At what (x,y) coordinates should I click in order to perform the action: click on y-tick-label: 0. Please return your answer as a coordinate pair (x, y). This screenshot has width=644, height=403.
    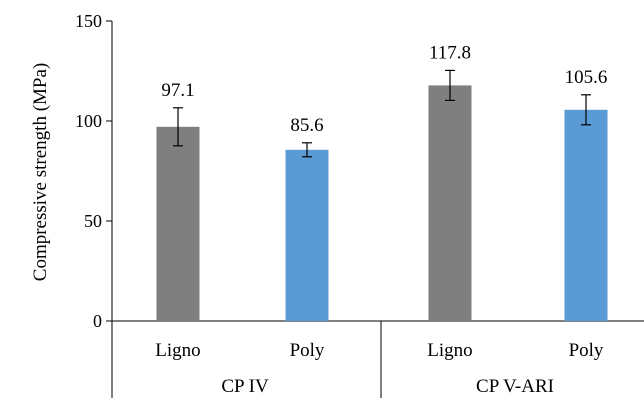
    Looking at the image, I should click on (97, 321).